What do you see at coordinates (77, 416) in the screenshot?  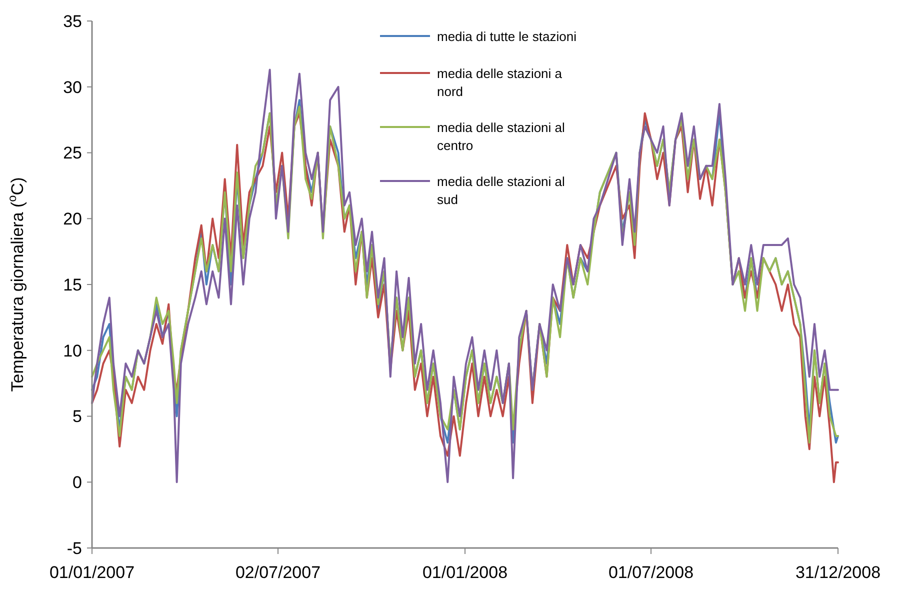 I see `y-tick-label: 5` at bounding box center [77, 416].